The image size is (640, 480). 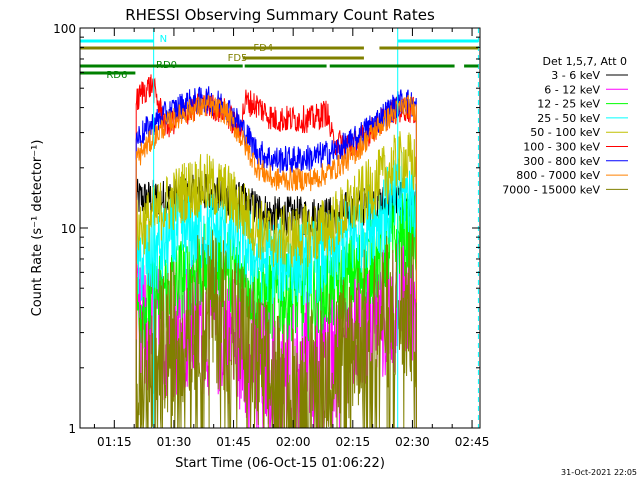 I want to click on legend-label-1: 3 - 6 keV, so click(x=575, y=75).